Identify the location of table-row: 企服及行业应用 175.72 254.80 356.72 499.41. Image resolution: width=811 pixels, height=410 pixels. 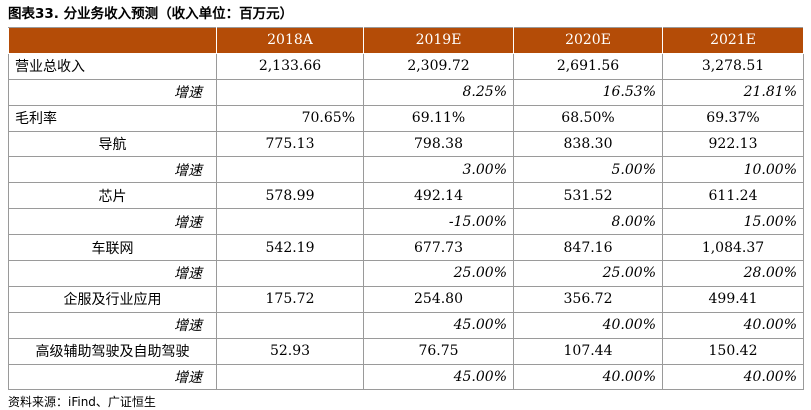
(406, 299).